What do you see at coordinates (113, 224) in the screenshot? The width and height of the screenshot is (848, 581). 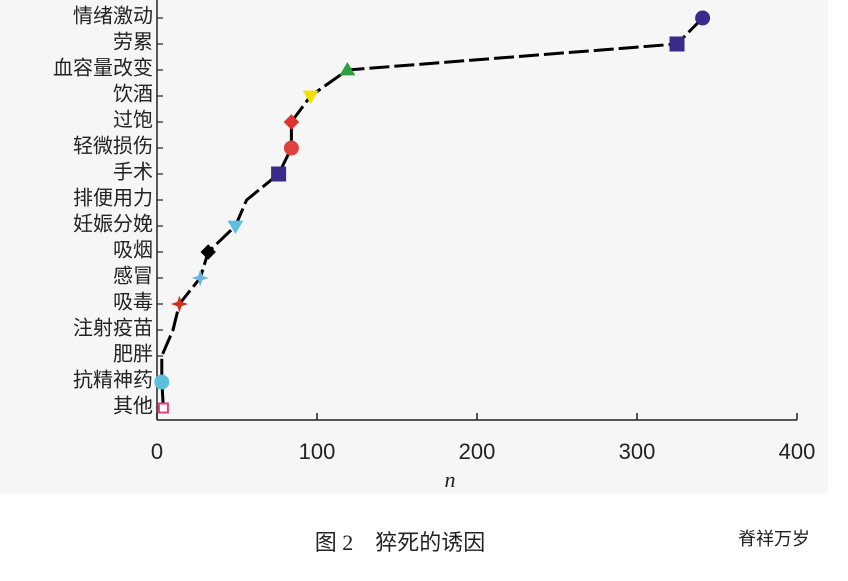 I see `y-tick-label: 妊娠分娩` at bounding box center [113, 224].